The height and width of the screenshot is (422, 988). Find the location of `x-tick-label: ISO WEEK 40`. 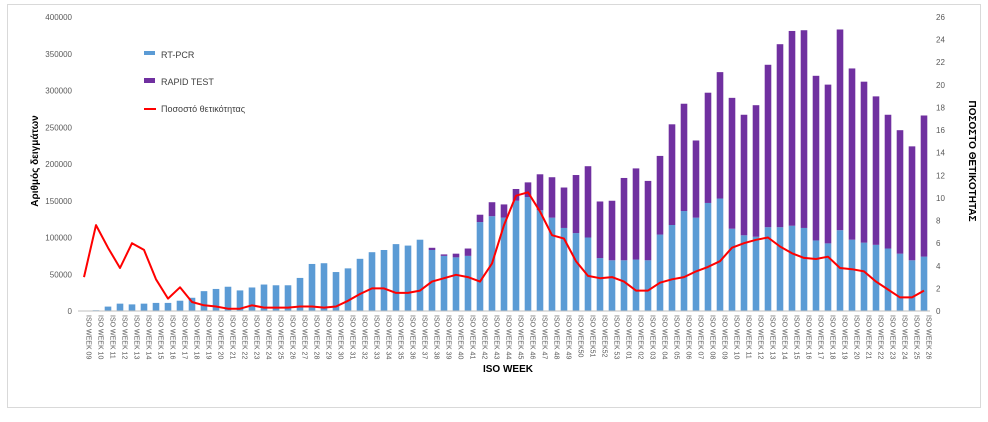

x-tick-label: ISO WEEK 40 is located at coordinates (460, 337).